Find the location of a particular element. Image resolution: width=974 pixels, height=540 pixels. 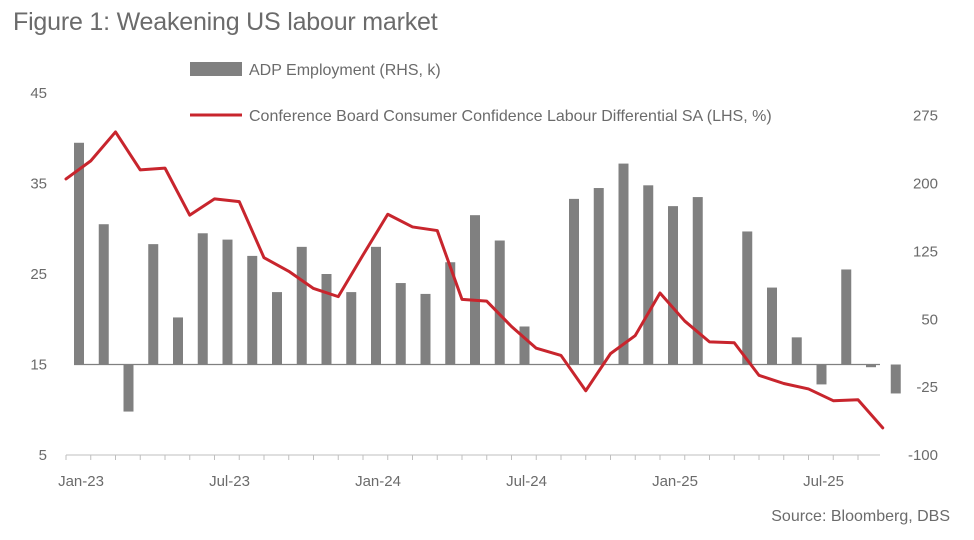

right-tick-label: 125 is located at coordinates (925, 251).